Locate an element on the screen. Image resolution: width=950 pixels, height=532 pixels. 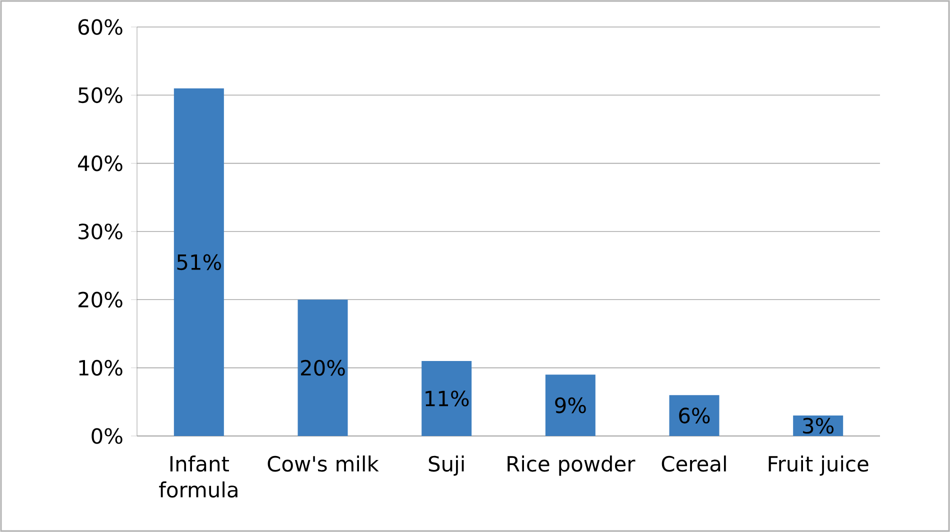
data-label: 6% is located at coordinates (694, 416).